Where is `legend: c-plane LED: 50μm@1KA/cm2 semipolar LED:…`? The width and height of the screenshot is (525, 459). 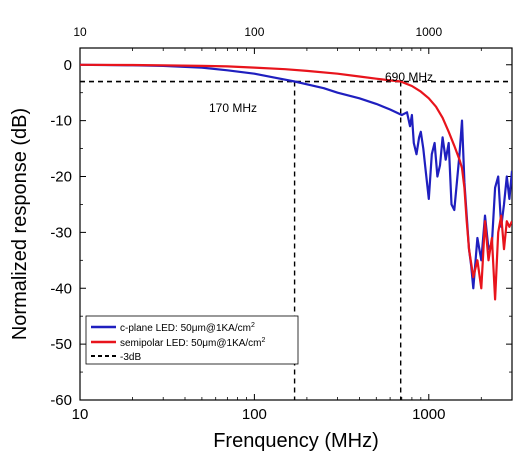
legend: c-plane LED: 50μm@1KA/cm2 semipolar LED:… is located at coordinates (192, 340).